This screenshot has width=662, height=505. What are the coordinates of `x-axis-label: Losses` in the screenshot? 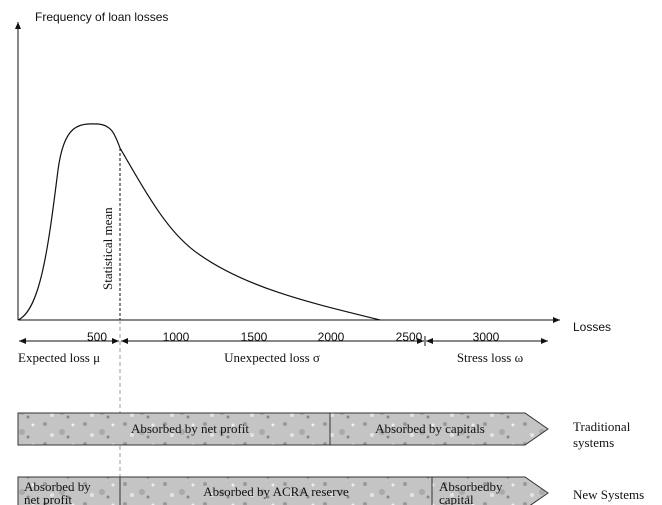 It's located at (592, 327).